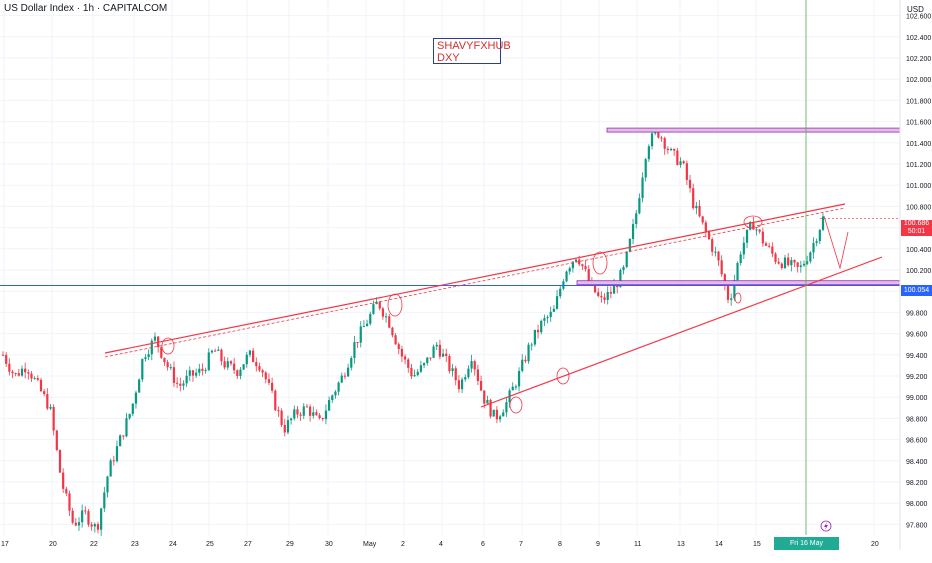 The image size is (932, 563). What do you see at coordinates (474, 46) in the screenshot?
I see `watermark-line1: SHAVYFXHUB` at bounding box center [474, 46].